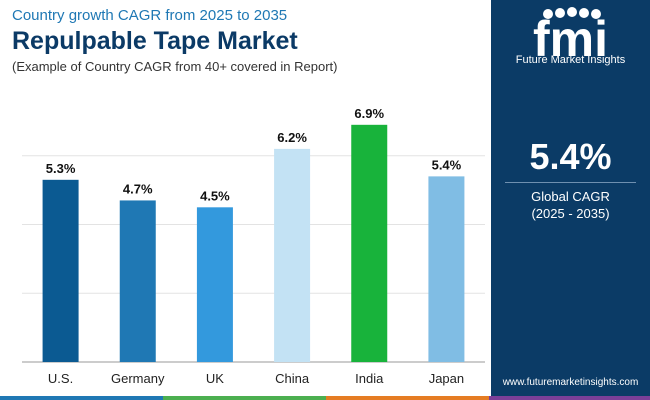 This screenshot has width=650, height=400. I want to click on x-tick-label: India, so click(369, 378).